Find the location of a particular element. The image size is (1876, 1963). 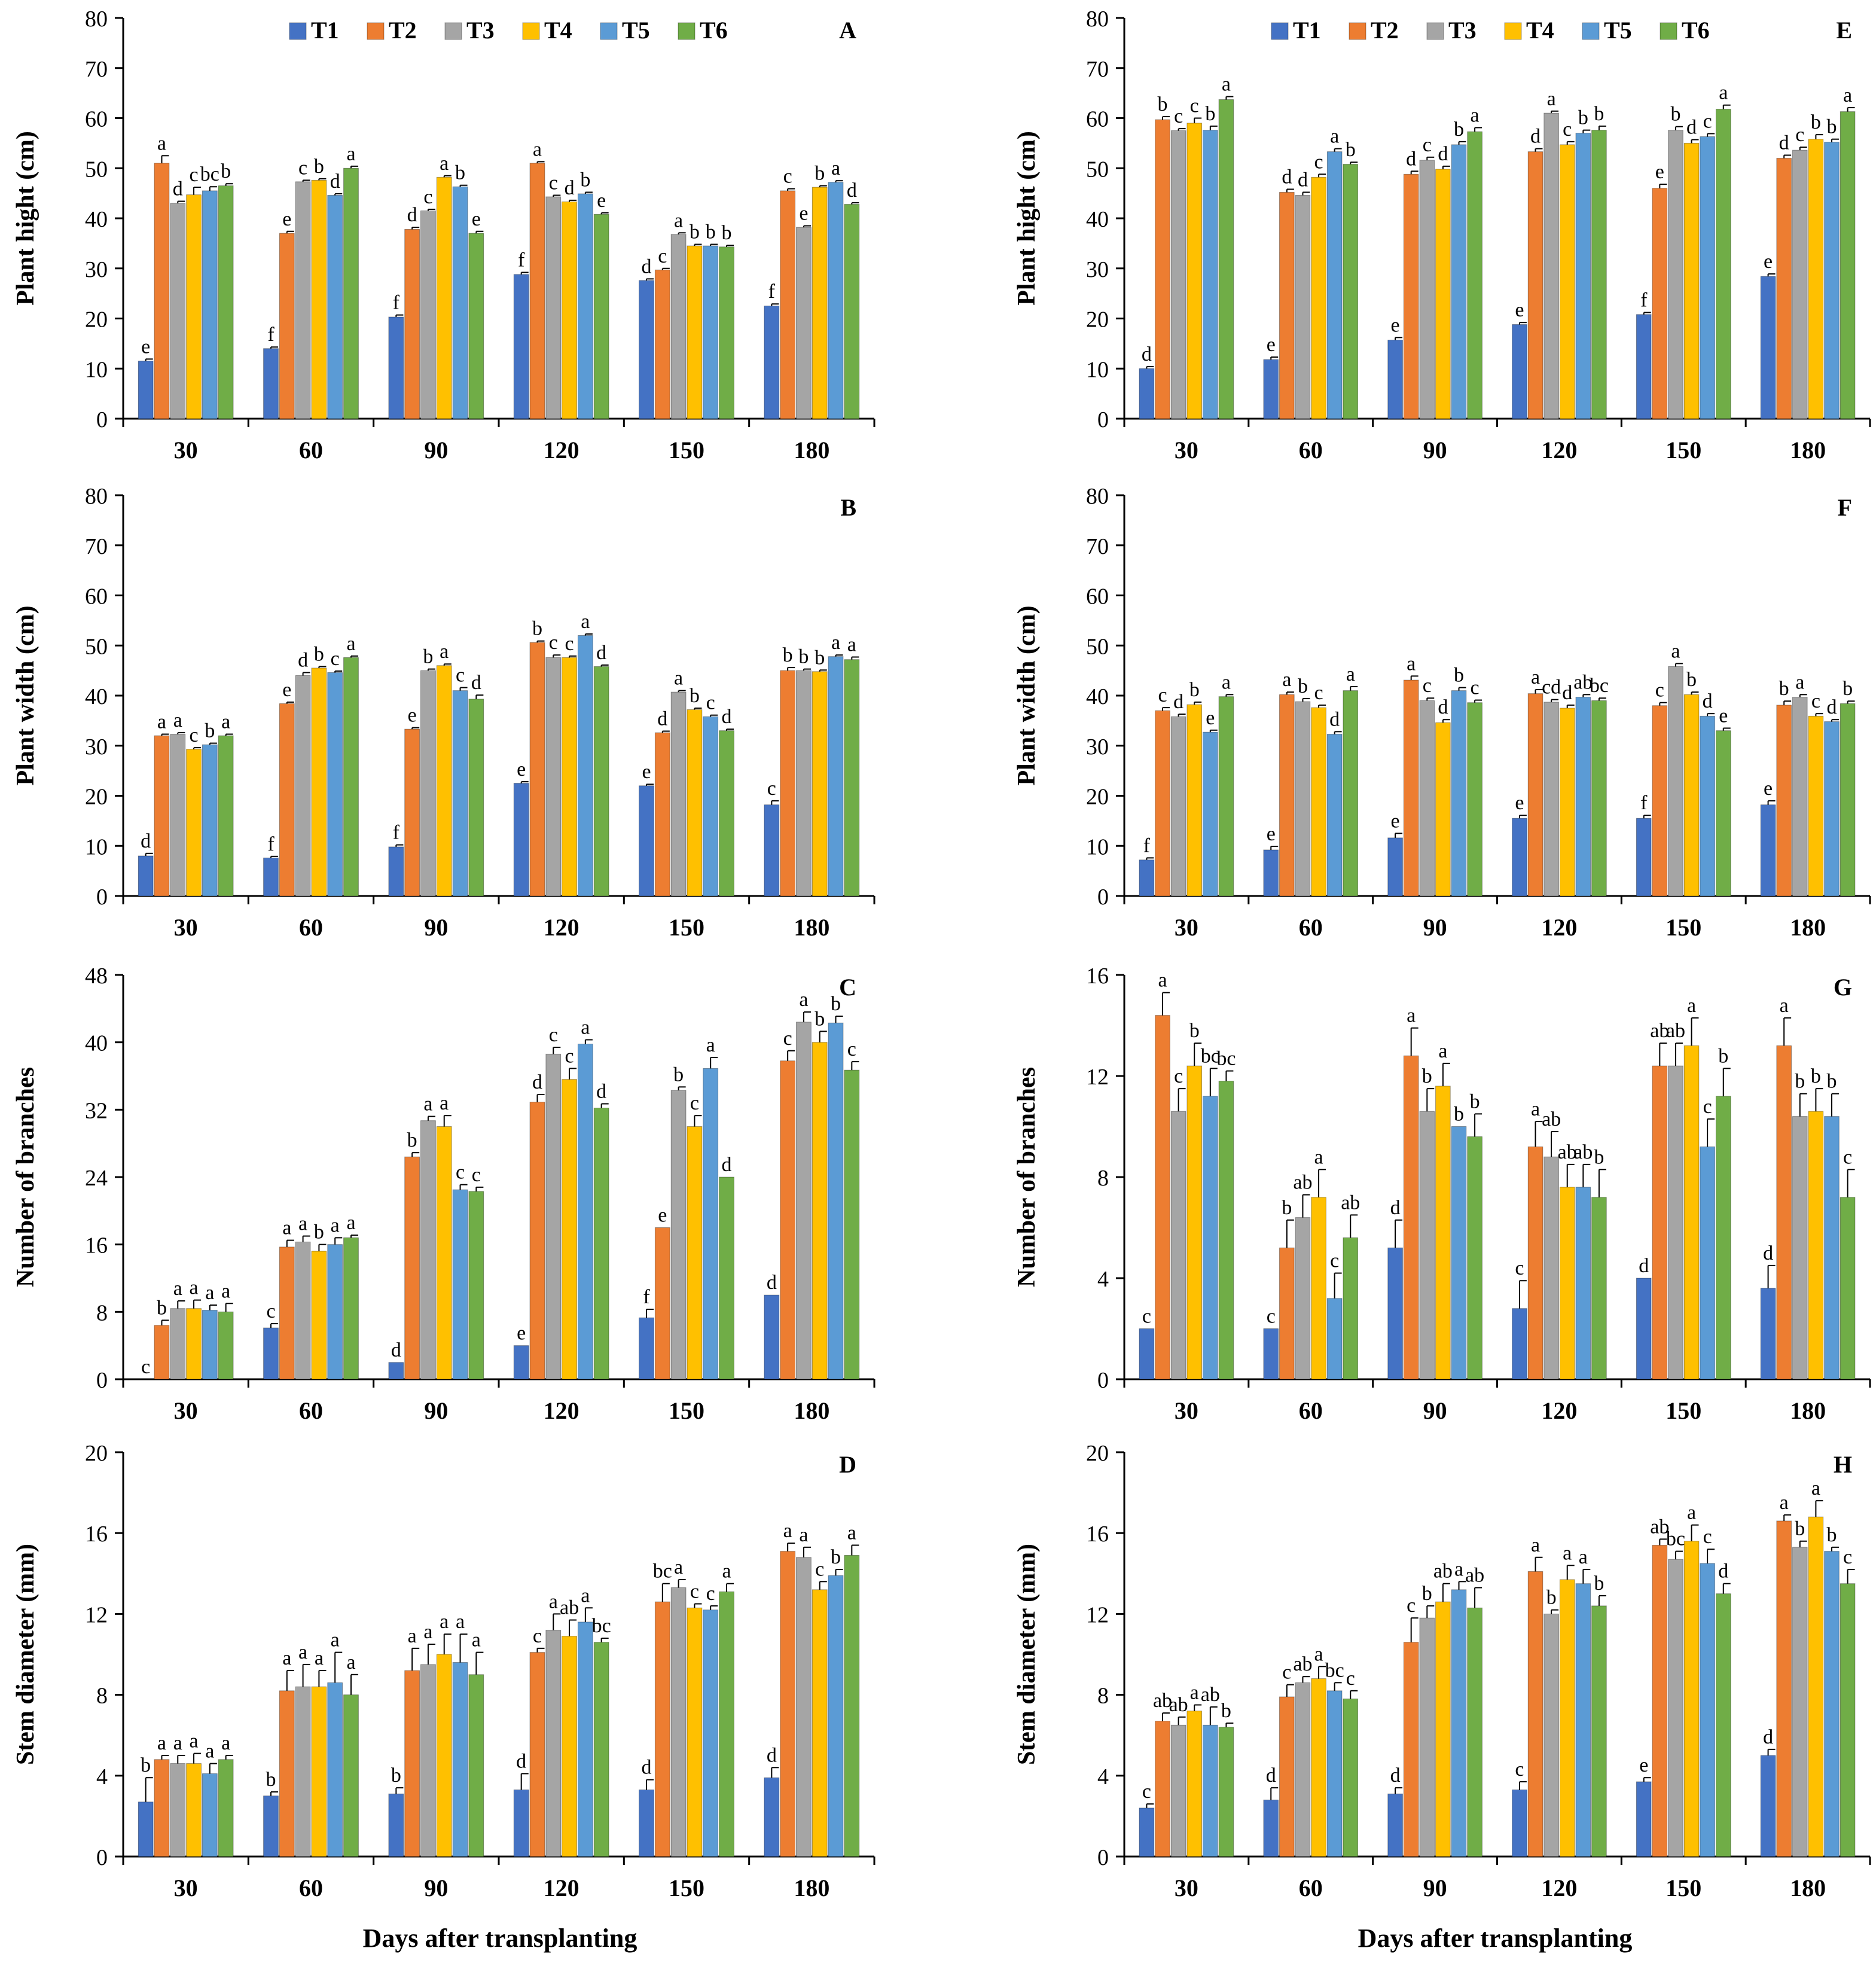

y-tick-label: 16 is located at coordinates (97, 1534).